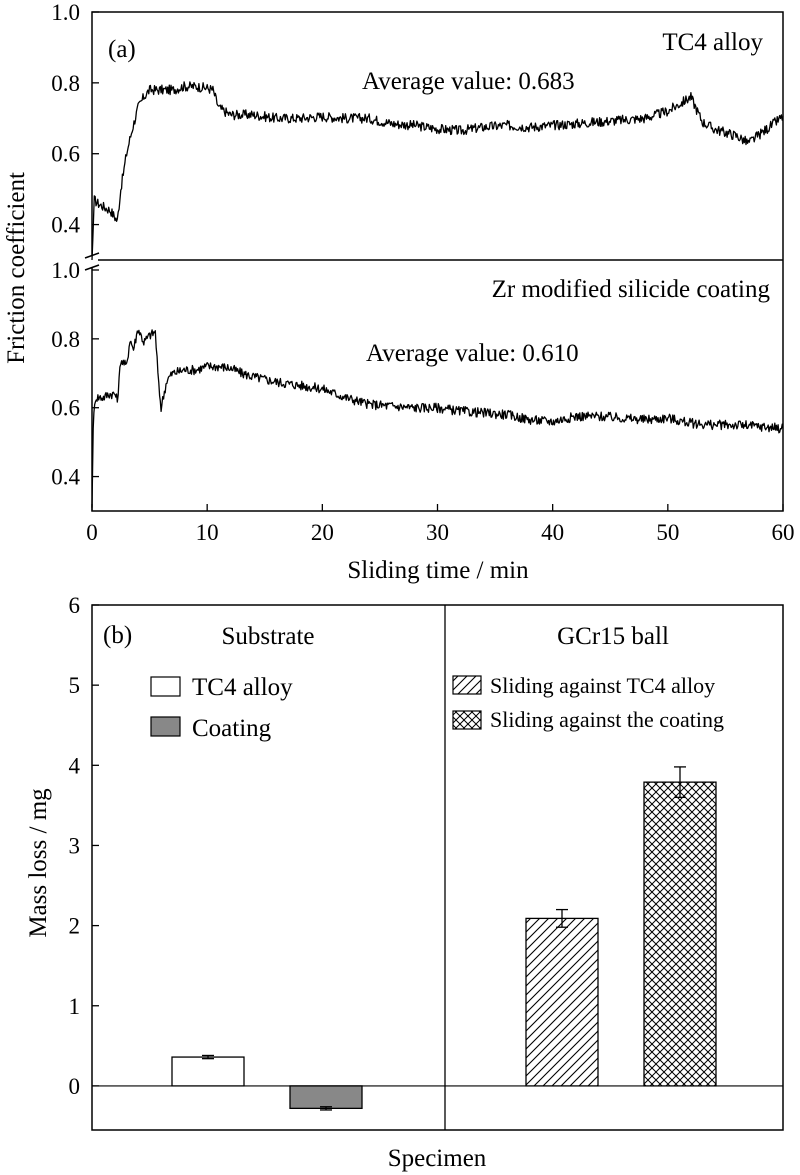 Image resolution: width=800 pixels, height=1175 pixels. I want to click on bar-tc4-alloy, so click(208, 1071).